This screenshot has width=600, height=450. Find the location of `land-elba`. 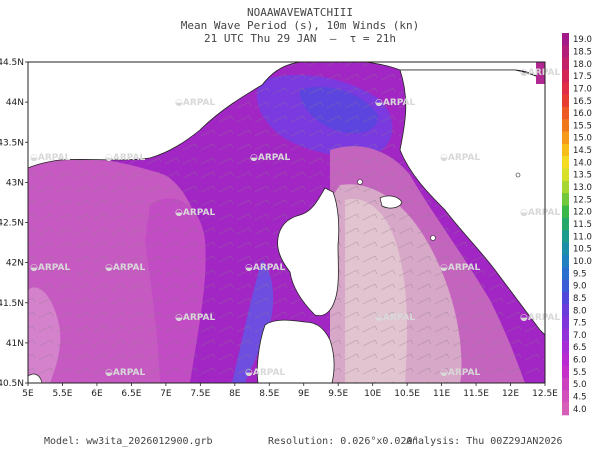

land-elba is located at coordinates (391, 202).